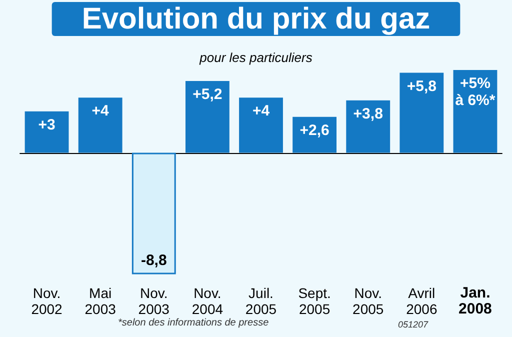 Image resolution: width=512 pixels, height=337 pixels. Describe the element at coordinates (261, 301) in the screenshot. I see `x-tick-label: Juil. 2005` at that location.